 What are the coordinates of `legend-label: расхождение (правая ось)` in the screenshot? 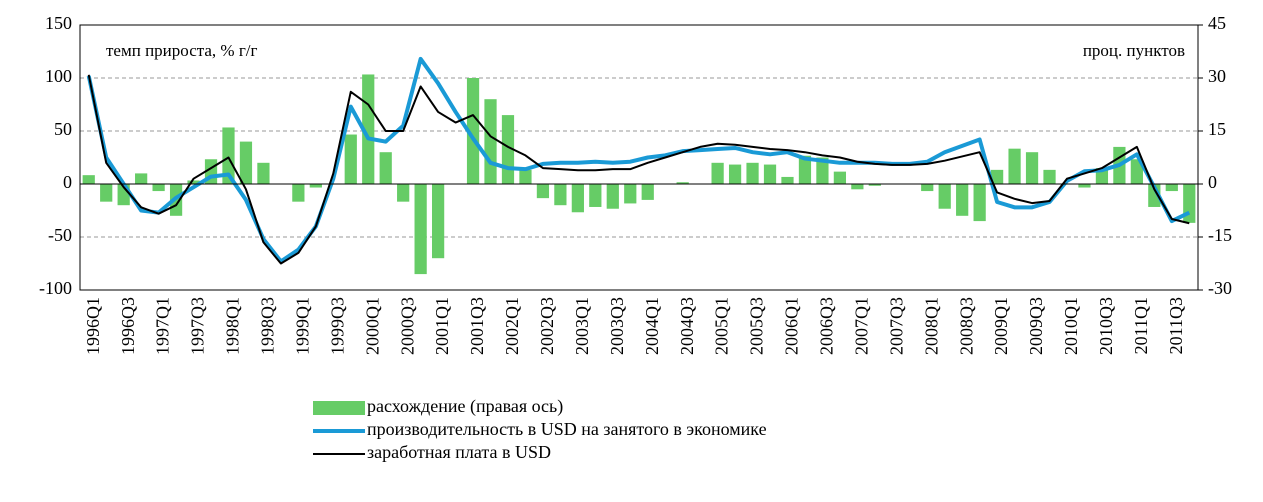 It's located at (465, 406).